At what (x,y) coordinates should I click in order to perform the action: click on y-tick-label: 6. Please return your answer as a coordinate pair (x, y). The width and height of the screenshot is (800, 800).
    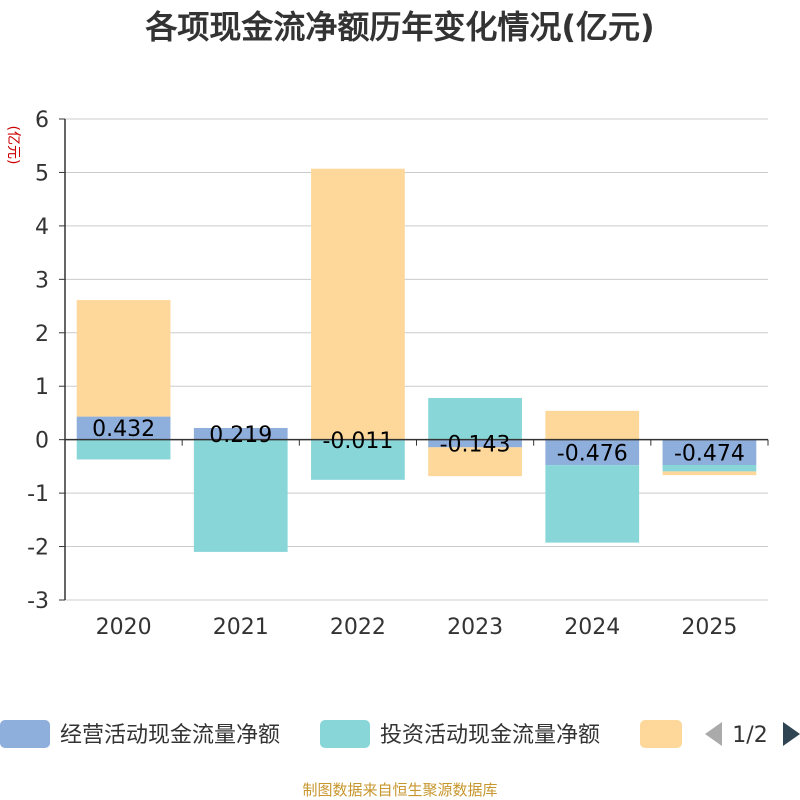
    Looking at the image, I should click on (42, 120).